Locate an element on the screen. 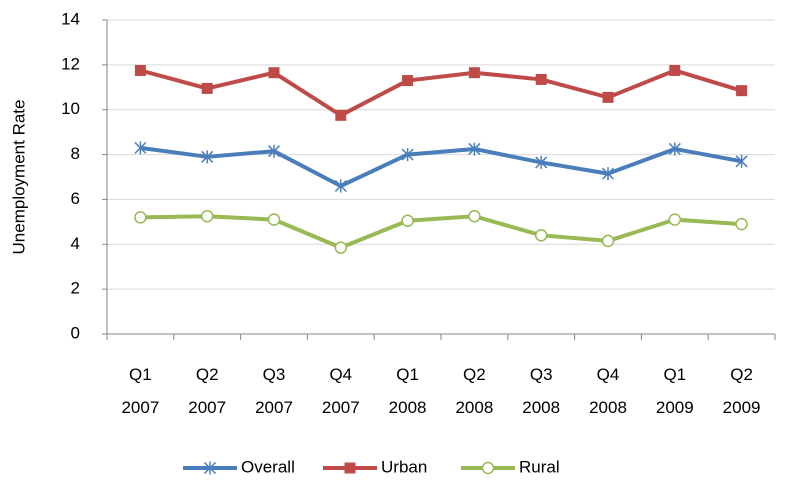 This screenshot has width=791, height=487. x-tick-label: Q1 2008 is located at coordinates (407, 391).